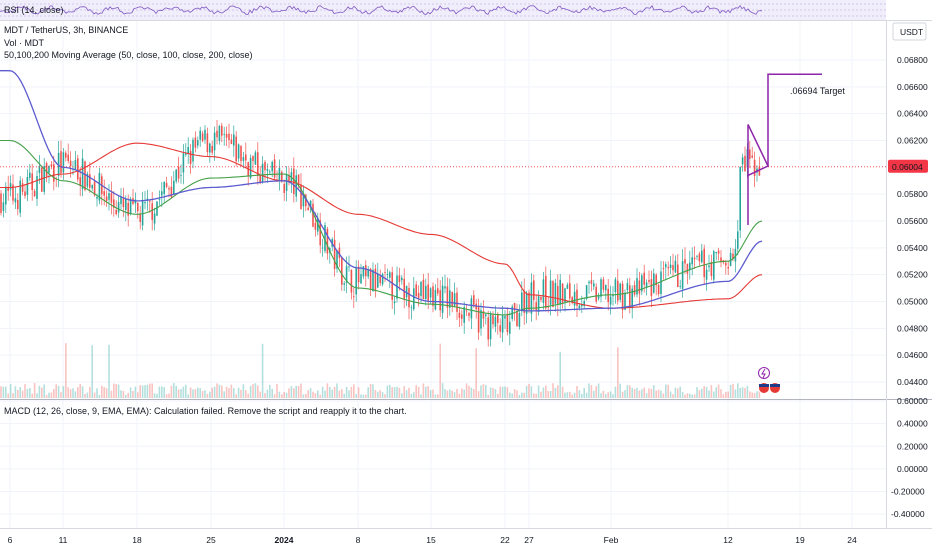 This screenshot has height=550, width=932. I want to click on event-badges, so click(769, 380).